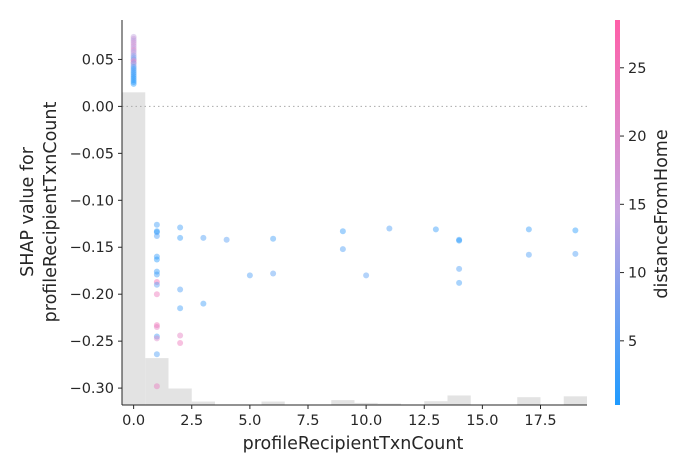 This screenshot has height=473, width=692. Describe the element at coordinates (92, 342) in the screenshot. I see `y-tick-label: −0.25` at that location.